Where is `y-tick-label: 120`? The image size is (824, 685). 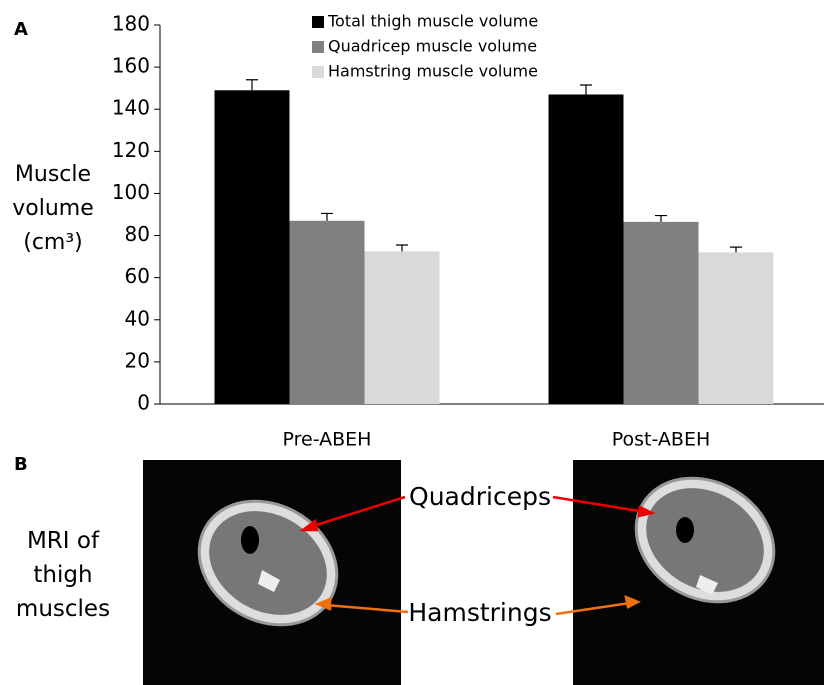 y-tick-label: 120 is located at coordinates (131, 150).